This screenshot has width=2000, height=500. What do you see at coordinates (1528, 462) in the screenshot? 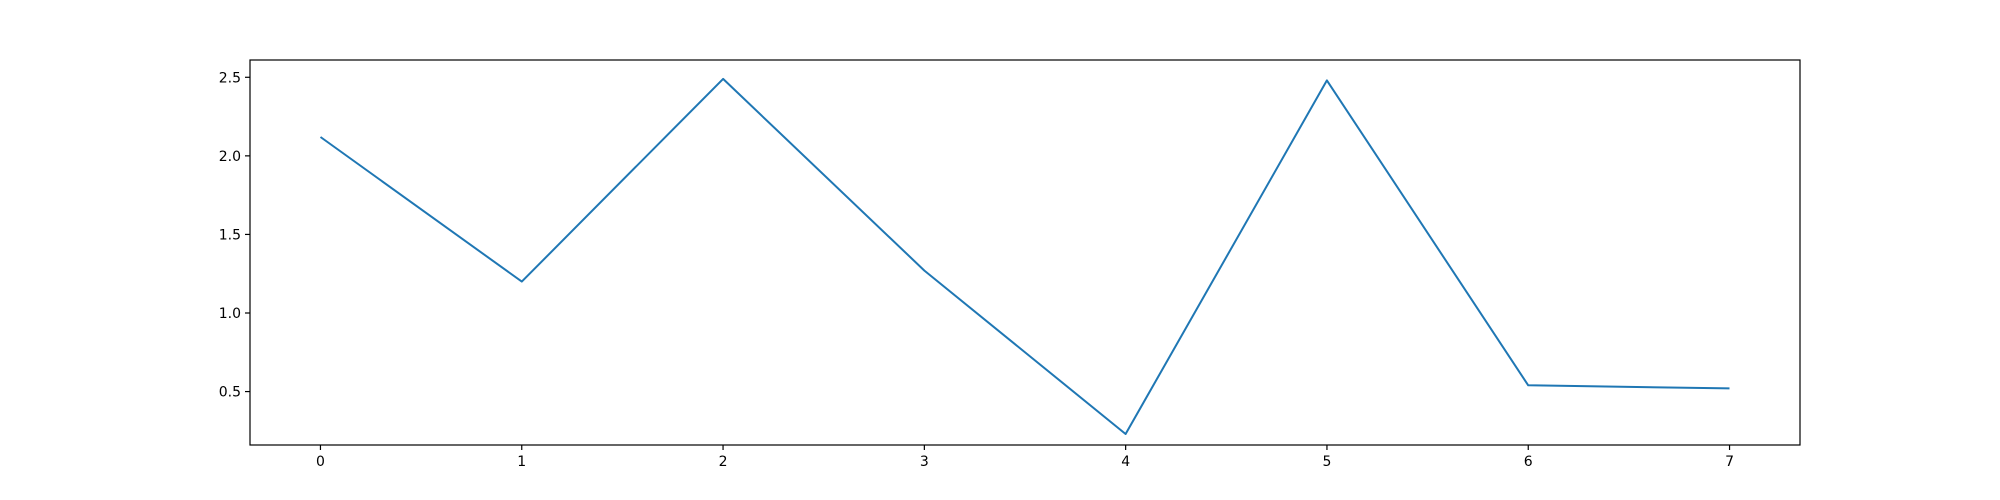
I see `x-tick-label: 6` at bounding box center [1528, 462].